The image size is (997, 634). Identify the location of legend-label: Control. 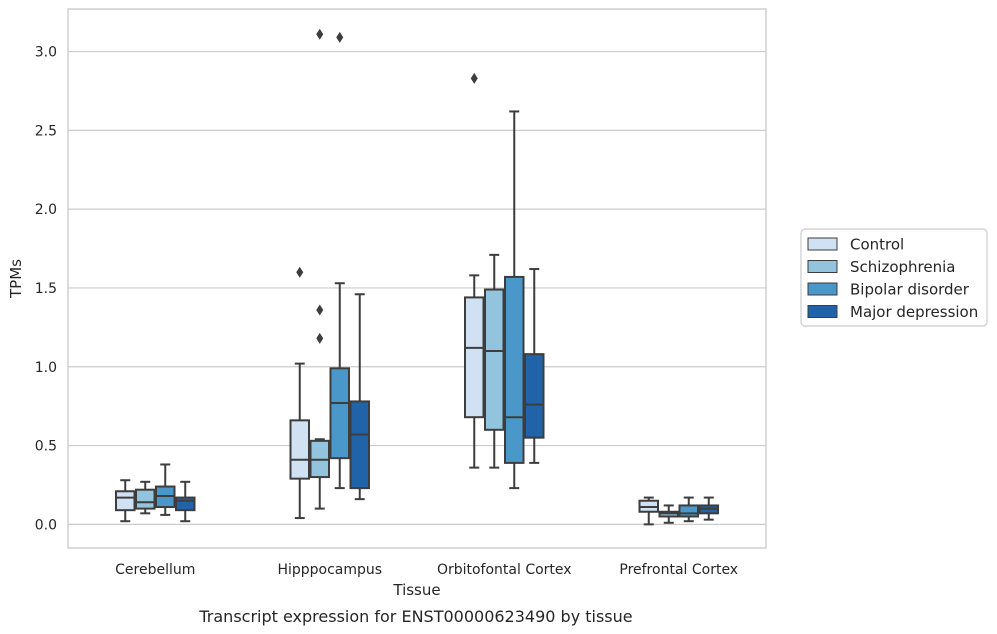
(877, 245).